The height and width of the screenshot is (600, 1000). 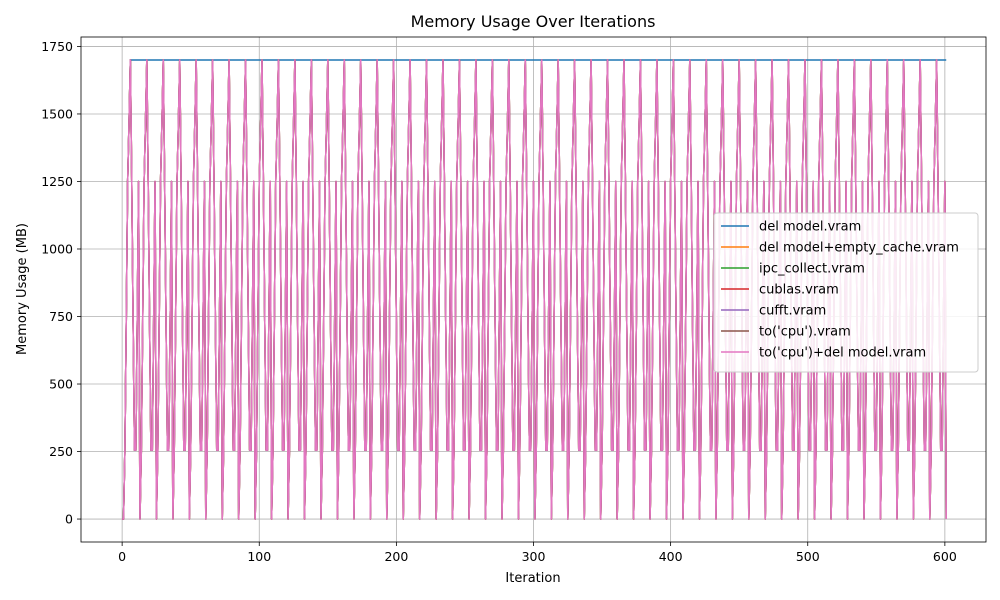 I want to click on legend-label: cufft.vram, so click(x=792, y=311).